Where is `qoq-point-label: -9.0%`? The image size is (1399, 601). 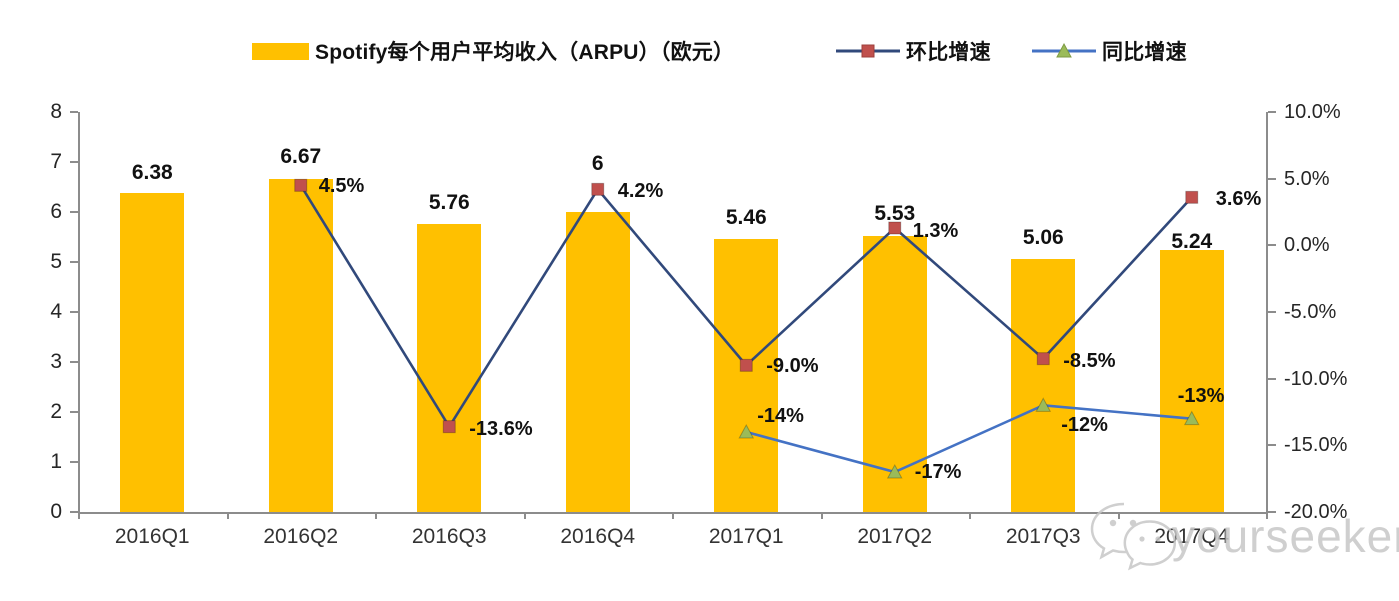
qoq-point-label: -9.0% is located at coordinates (792, 366).